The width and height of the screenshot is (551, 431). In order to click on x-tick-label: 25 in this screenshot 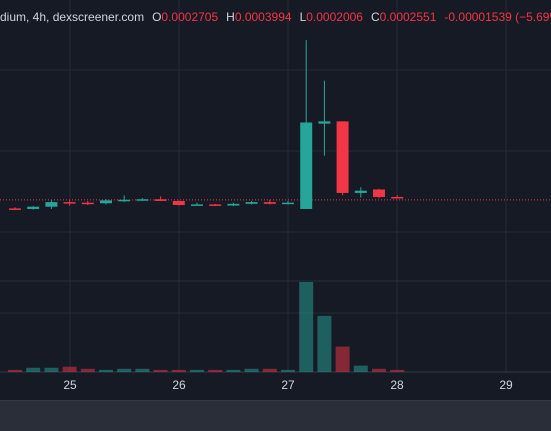, I will do `click(70, 385)`.